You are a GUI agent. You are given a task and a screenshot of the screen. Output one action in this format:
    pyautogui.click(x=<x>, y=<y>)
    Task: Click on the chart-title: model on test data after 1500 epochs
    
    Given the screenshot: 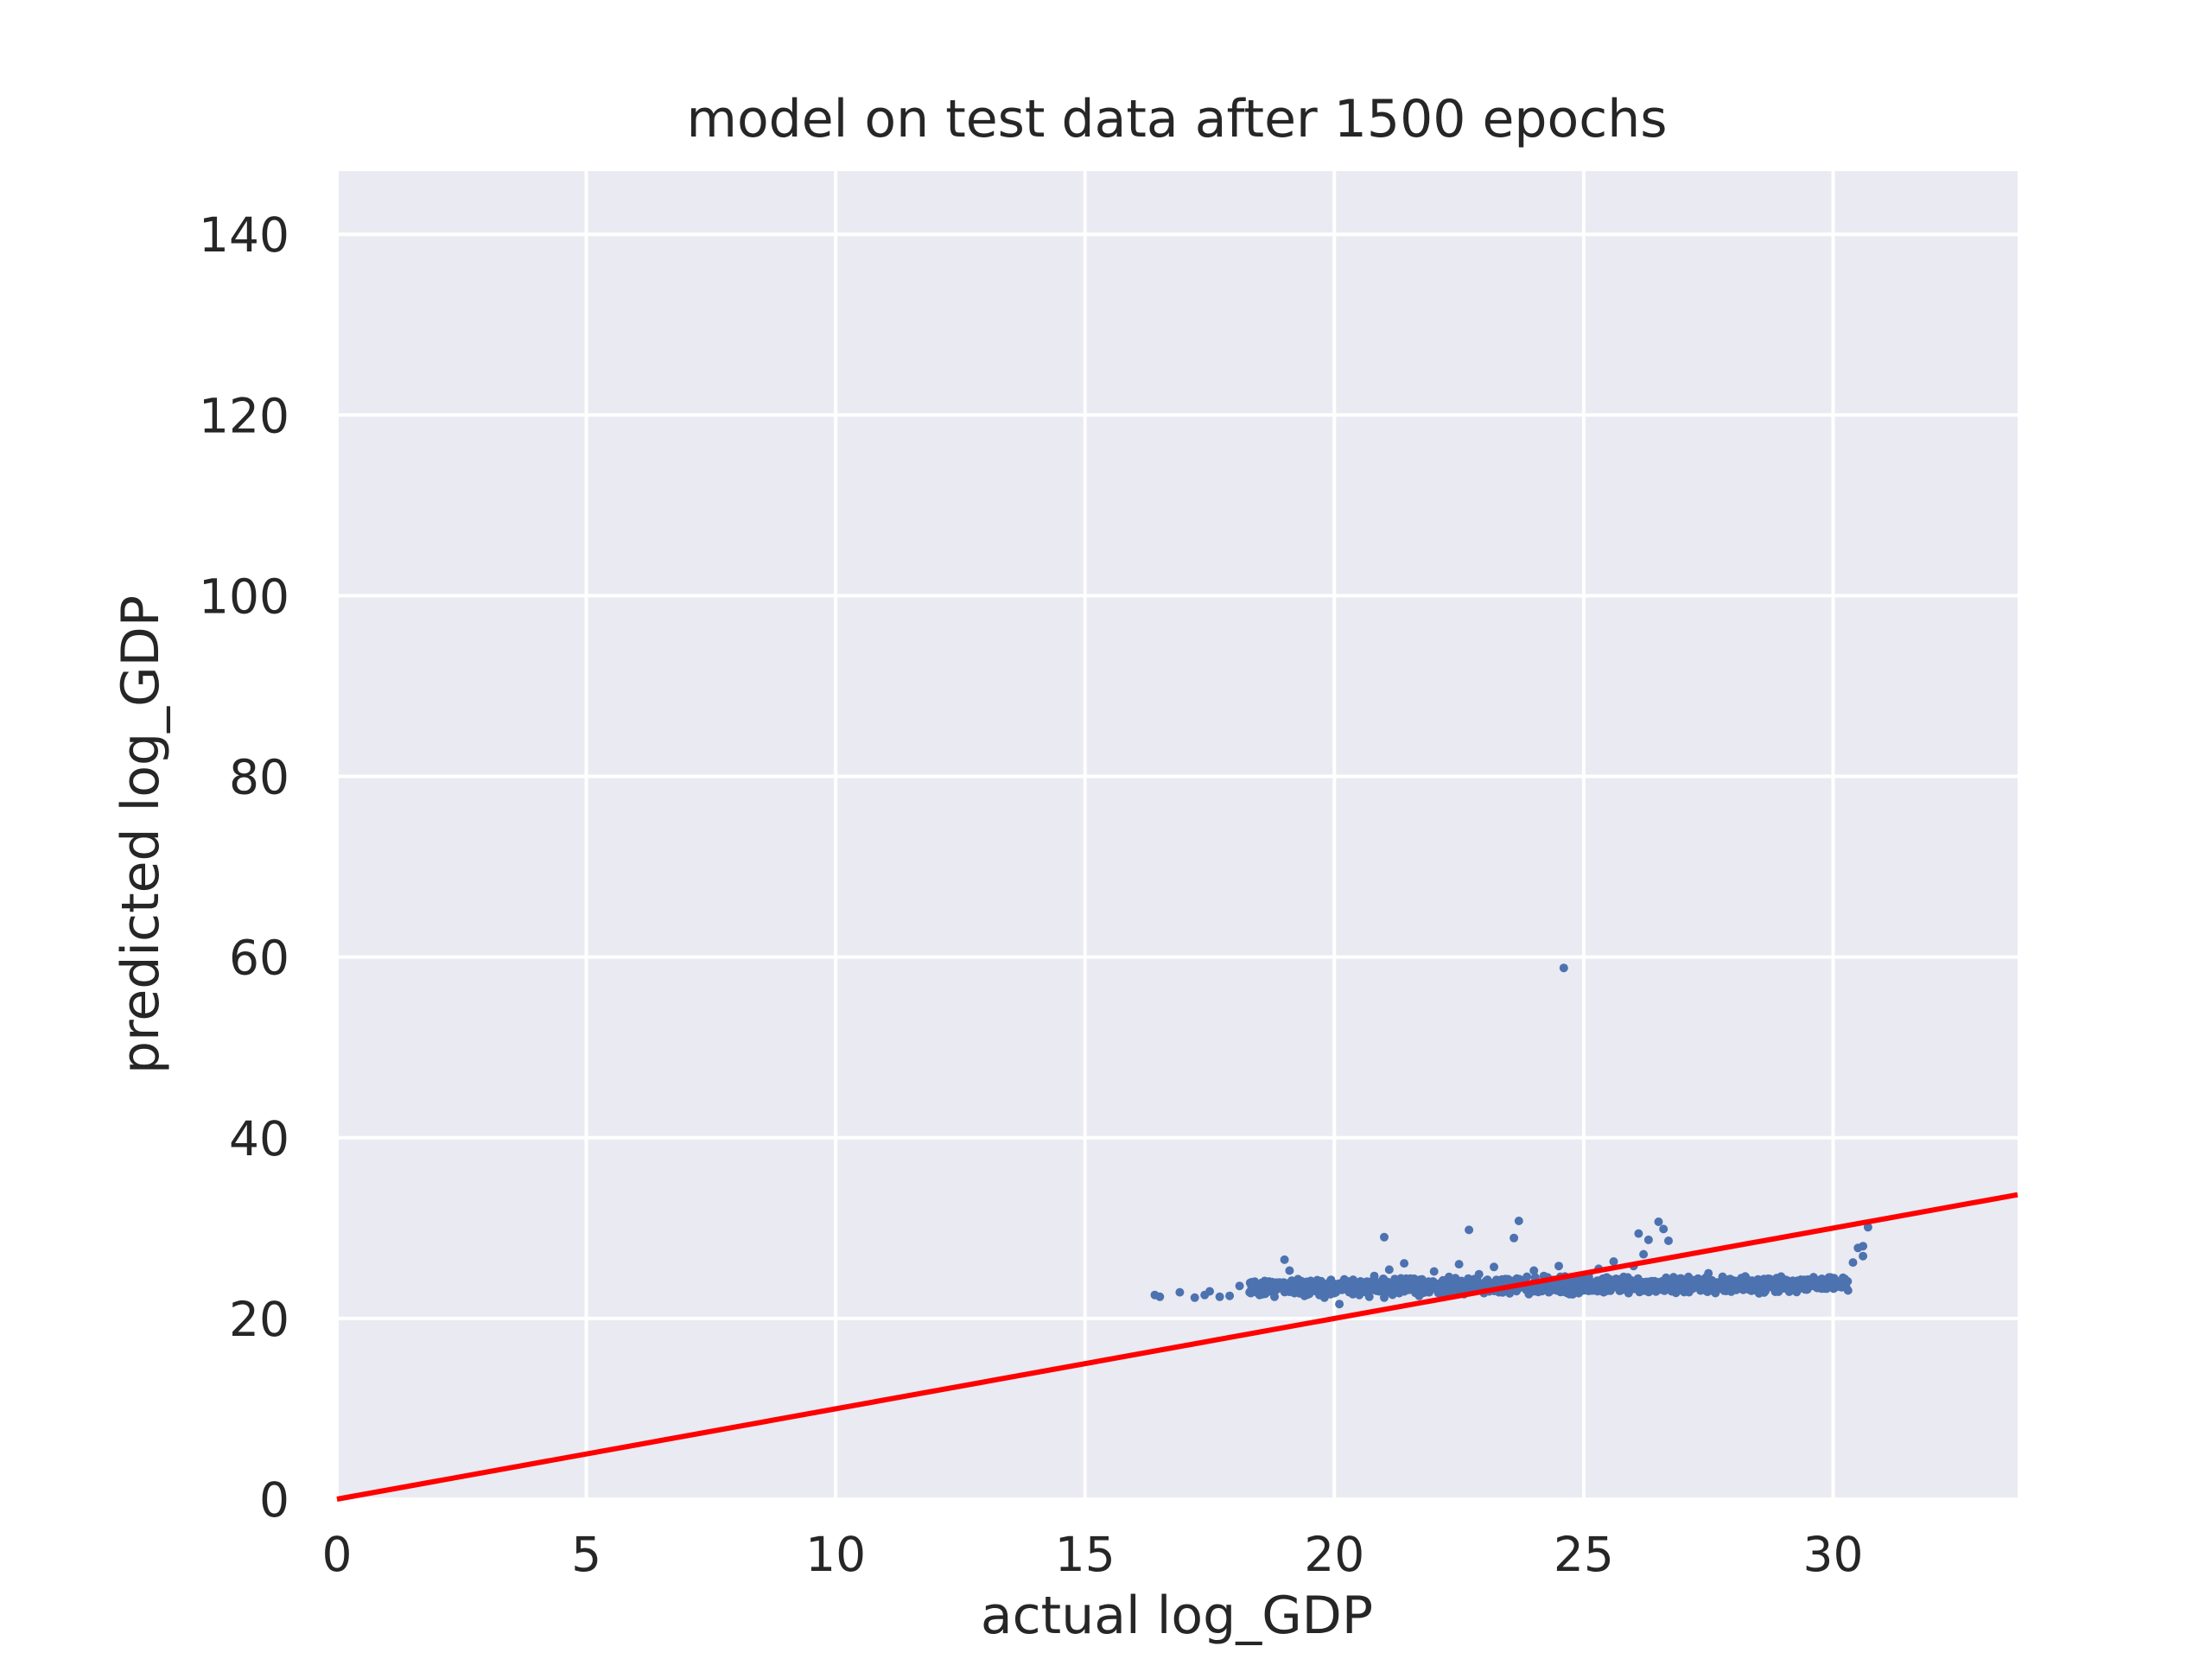 What is the action you would take?
    pyautogui.click(x=1177, y=119)
    